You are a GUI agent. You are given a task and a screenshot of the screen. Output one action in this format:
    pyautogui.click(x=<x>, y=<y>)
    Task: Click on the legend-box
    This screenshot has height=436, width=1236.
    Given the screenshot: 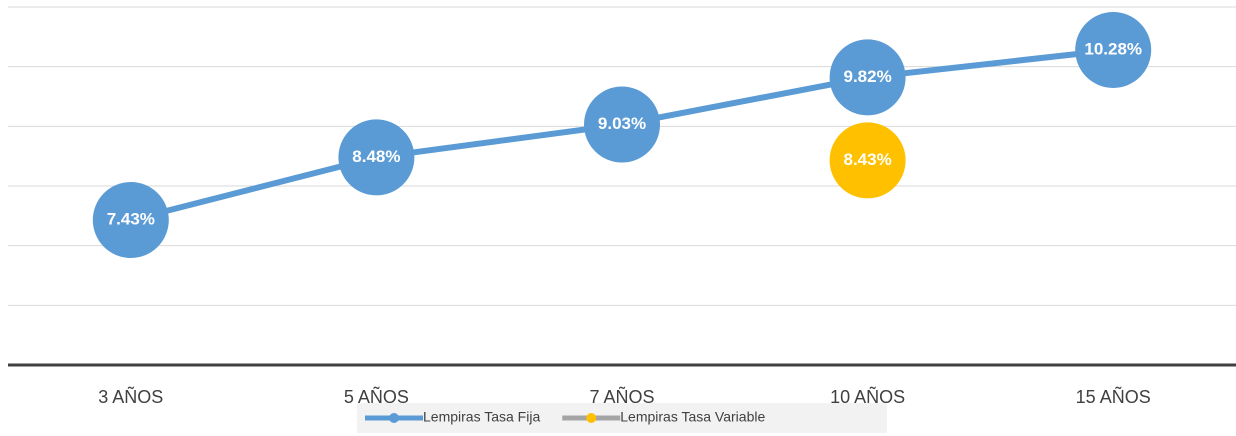 What is the action you would take?
    pyautogui.click(x=622, y=418)
    